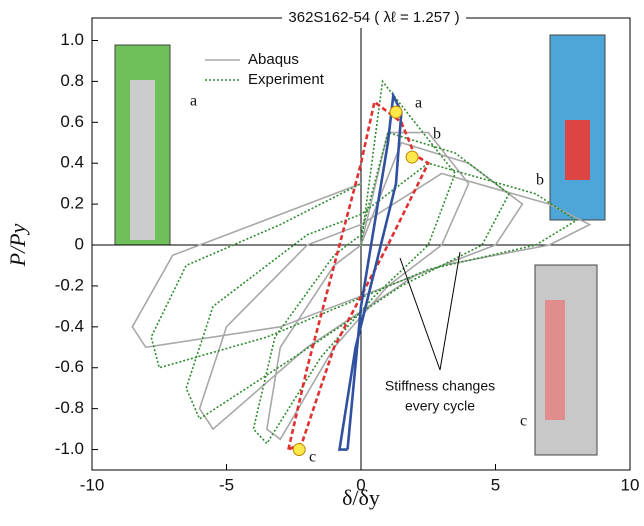 The width and height of the screenshot is (644, 526). Describe the element at coordinates (273, 59) in the screenshot. I see `legend-label: Abaqus` at that location.